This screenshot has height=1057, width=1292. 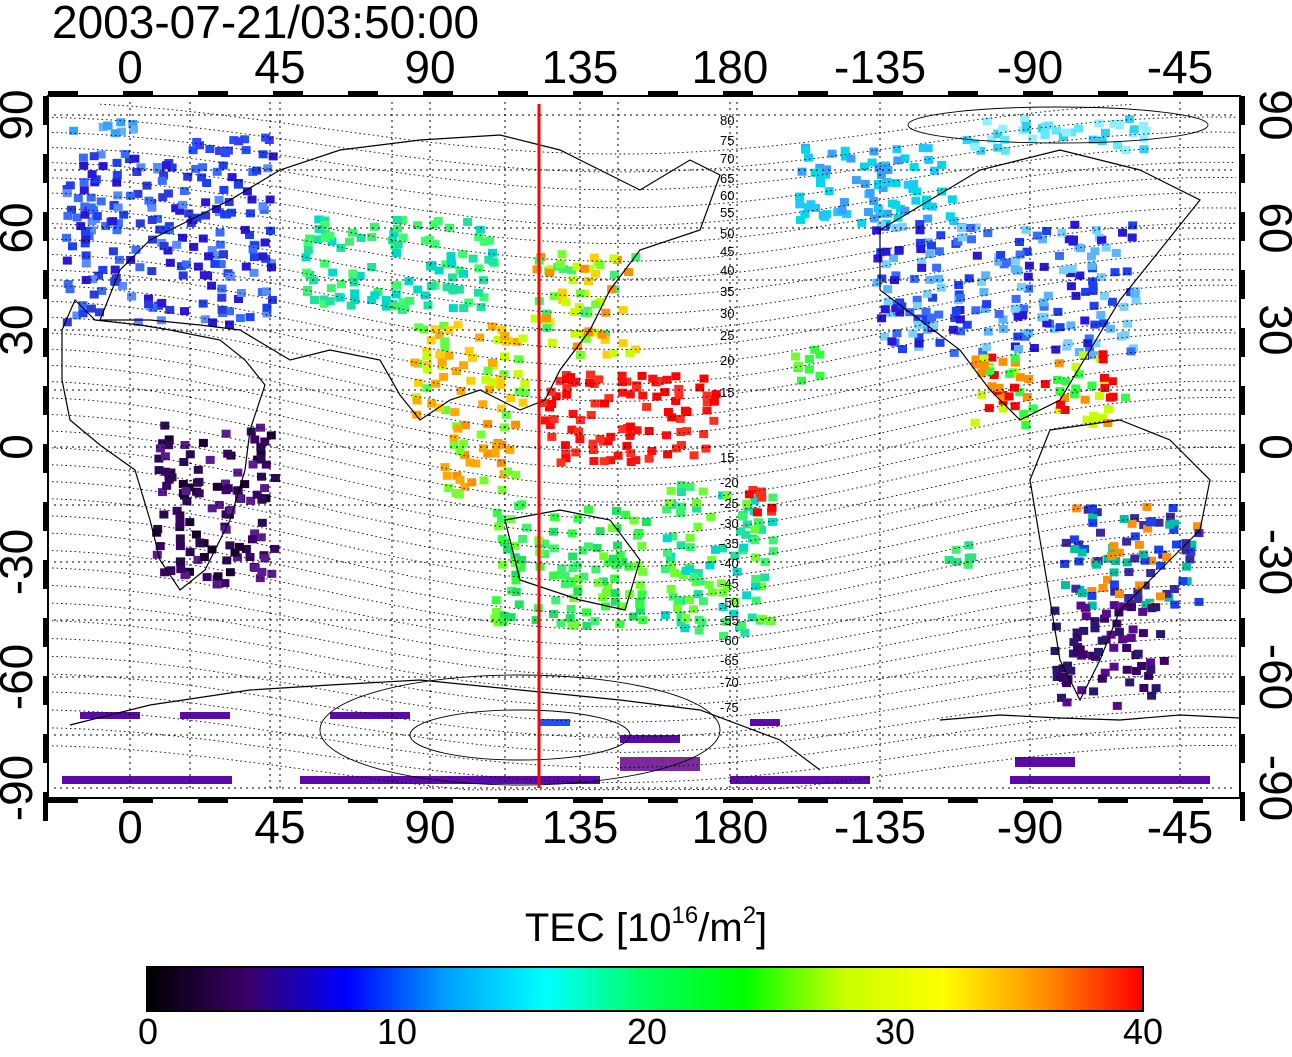 What do you see at coordinates (800, 780) in the screenshot?
I see `tec-polar-streak` at bounding box center [800, 780].